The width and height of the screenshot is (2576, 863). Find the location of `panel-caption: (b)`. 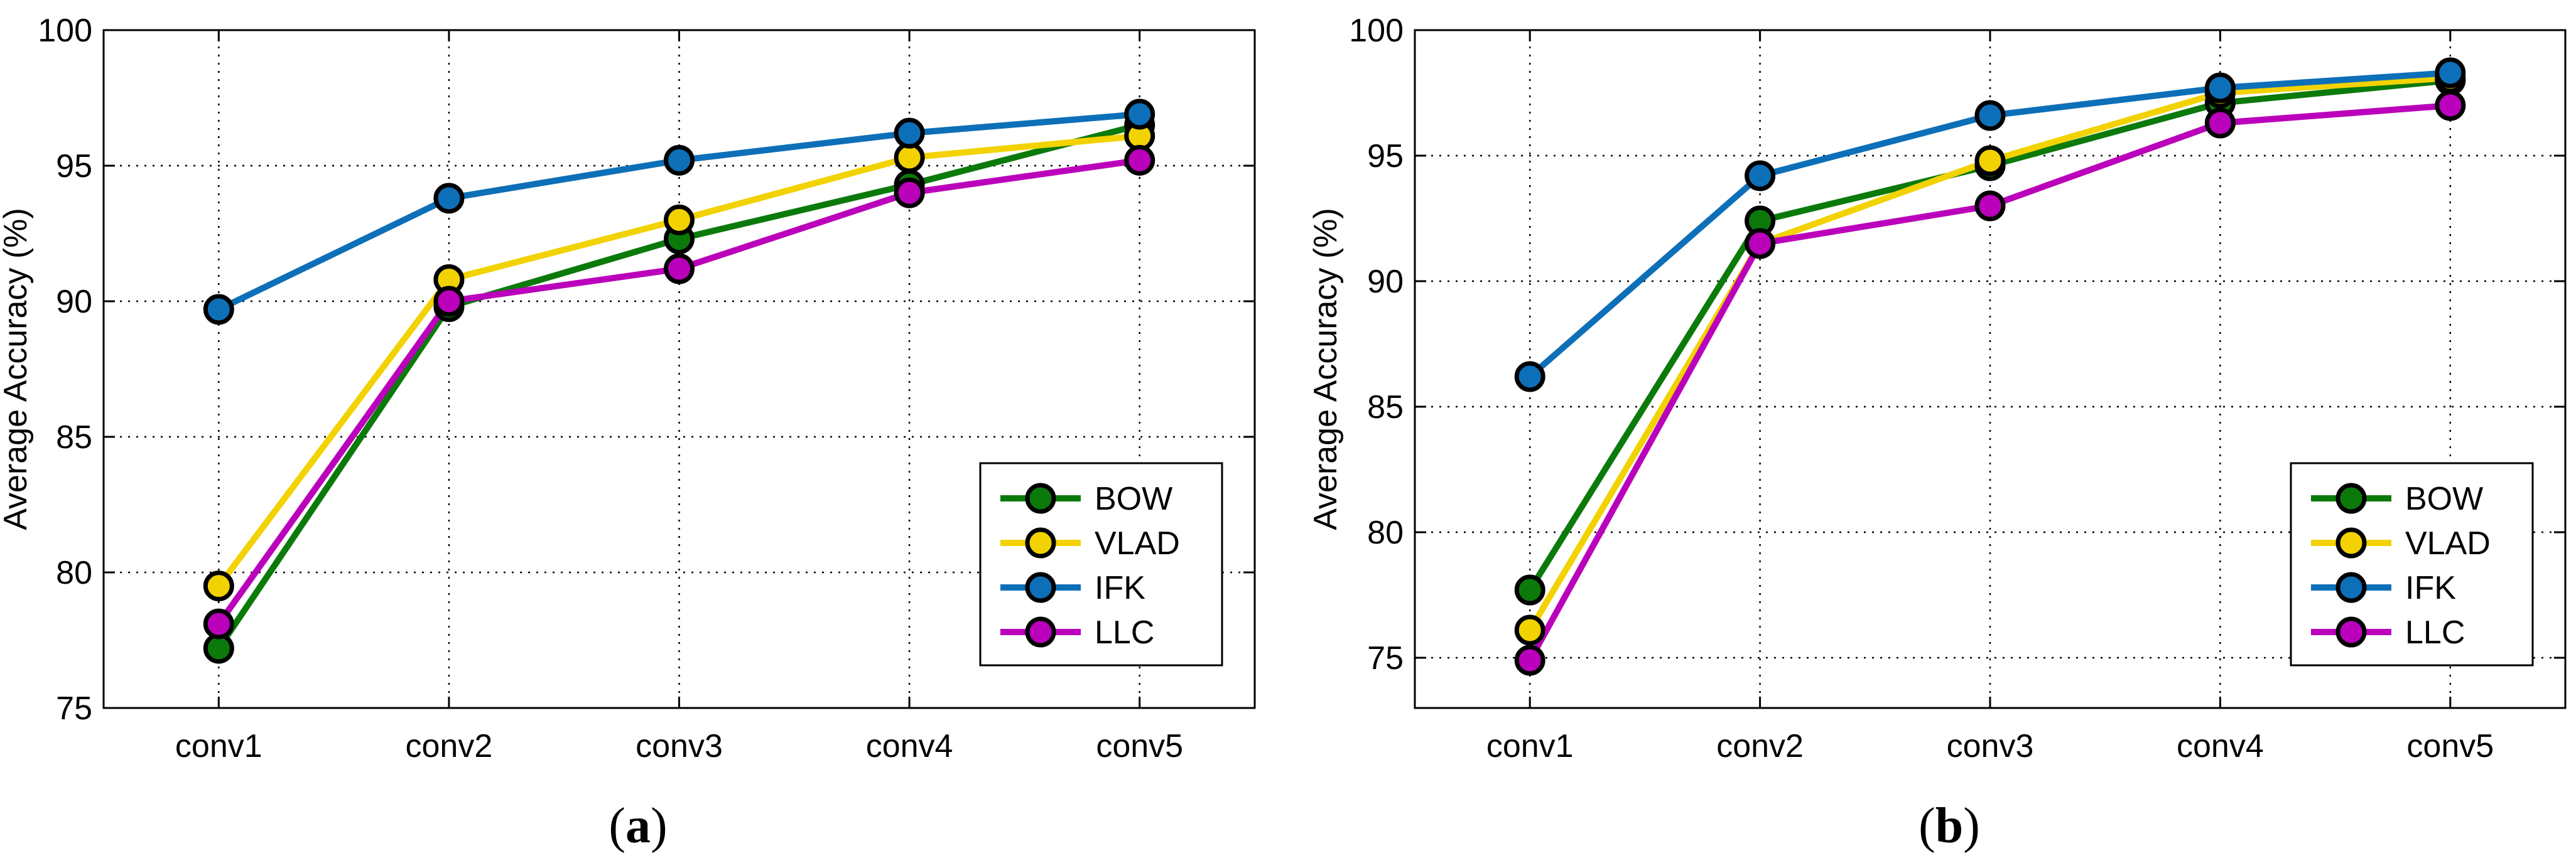

panel-caption: (b) is located at coordinates (1949, 826).